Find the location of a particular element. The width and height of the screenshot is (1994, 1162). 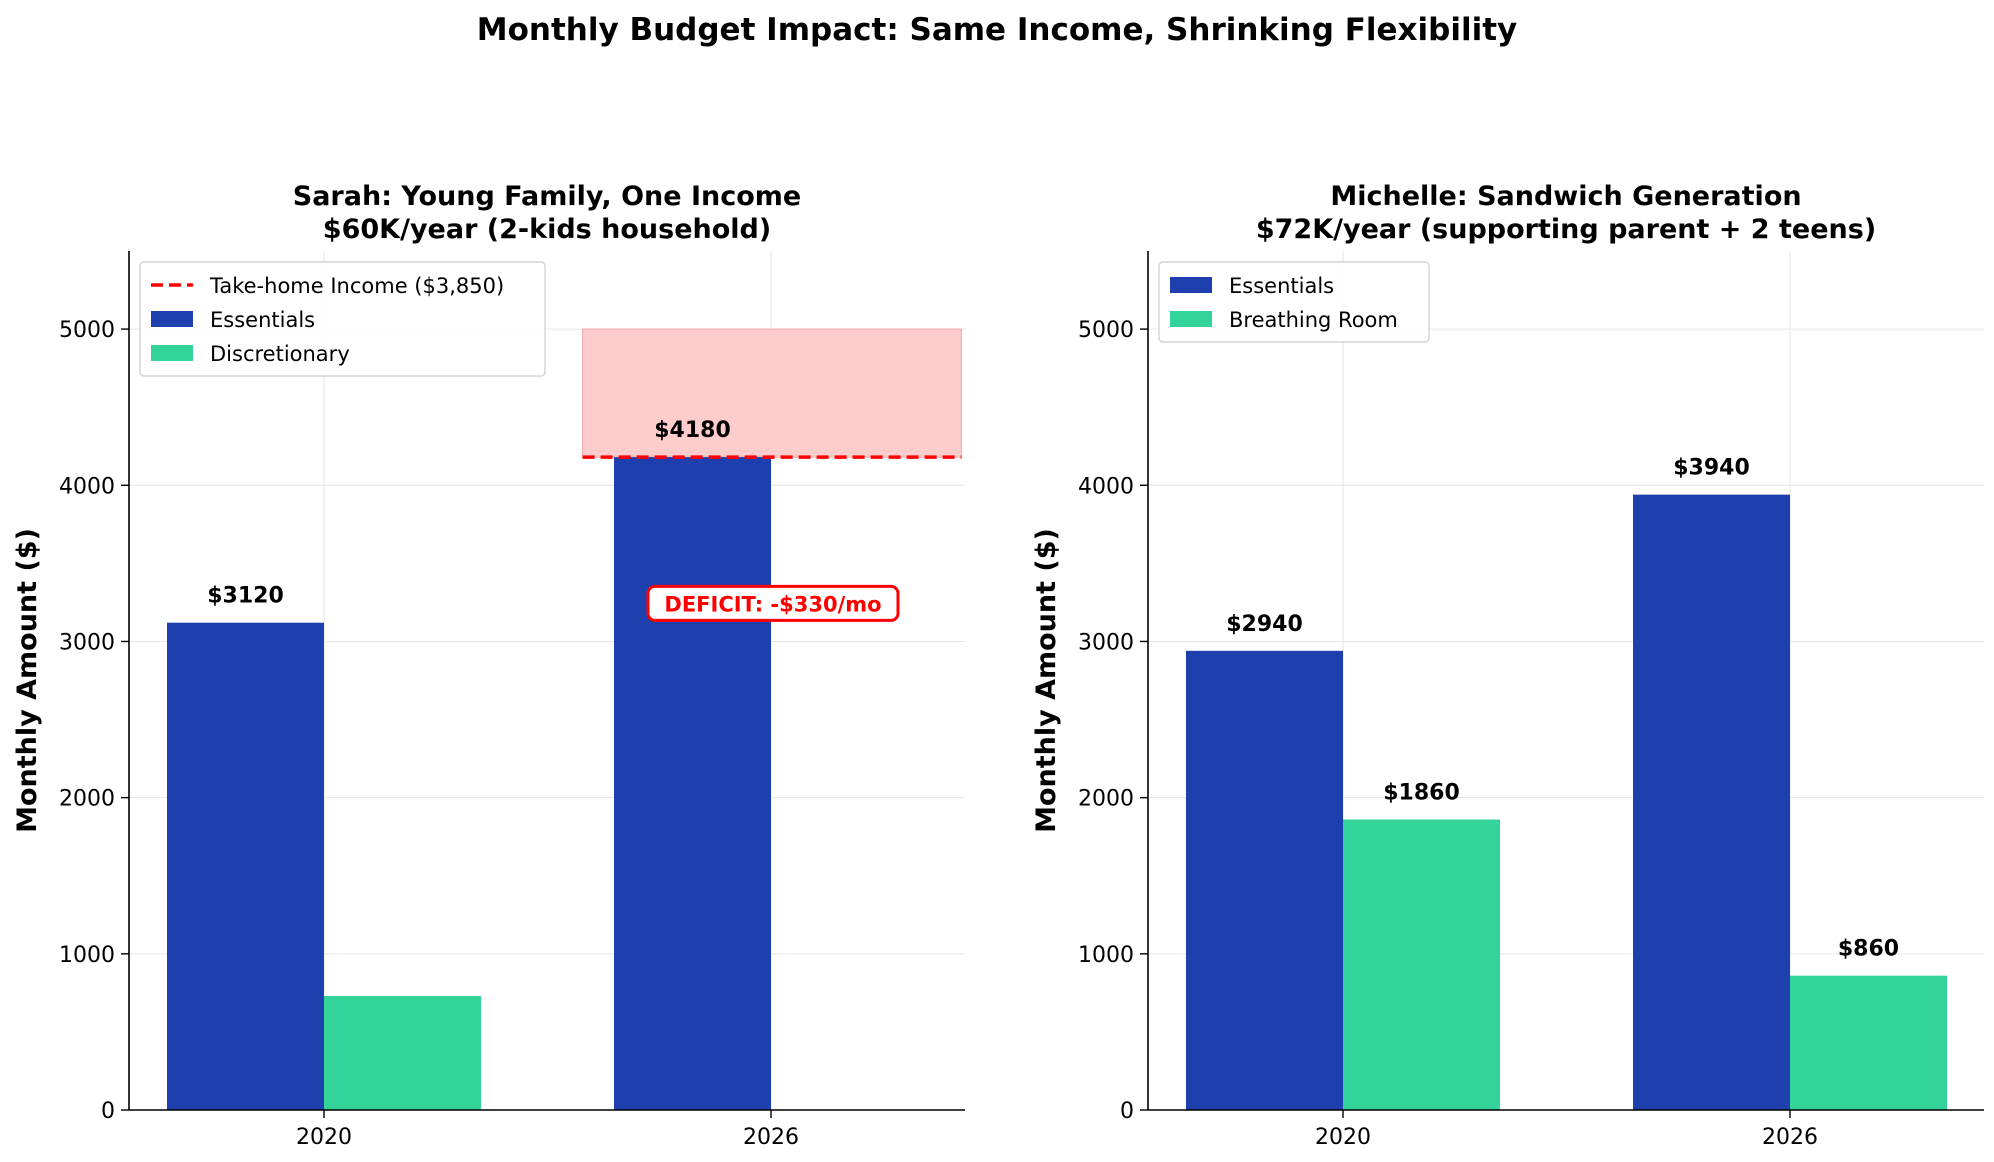

deficit-annotation-box is located at coordinates (773, 603).